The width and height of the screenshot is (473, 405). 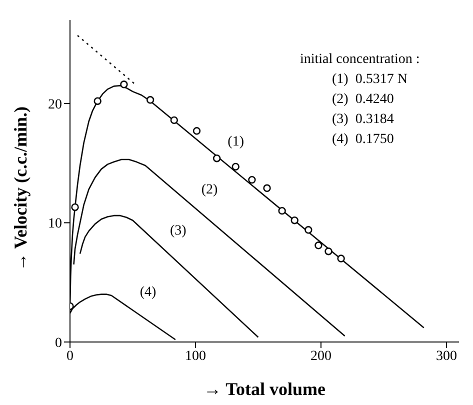 I want to click on y-tick-label: 10, so click(x=55, y=224).